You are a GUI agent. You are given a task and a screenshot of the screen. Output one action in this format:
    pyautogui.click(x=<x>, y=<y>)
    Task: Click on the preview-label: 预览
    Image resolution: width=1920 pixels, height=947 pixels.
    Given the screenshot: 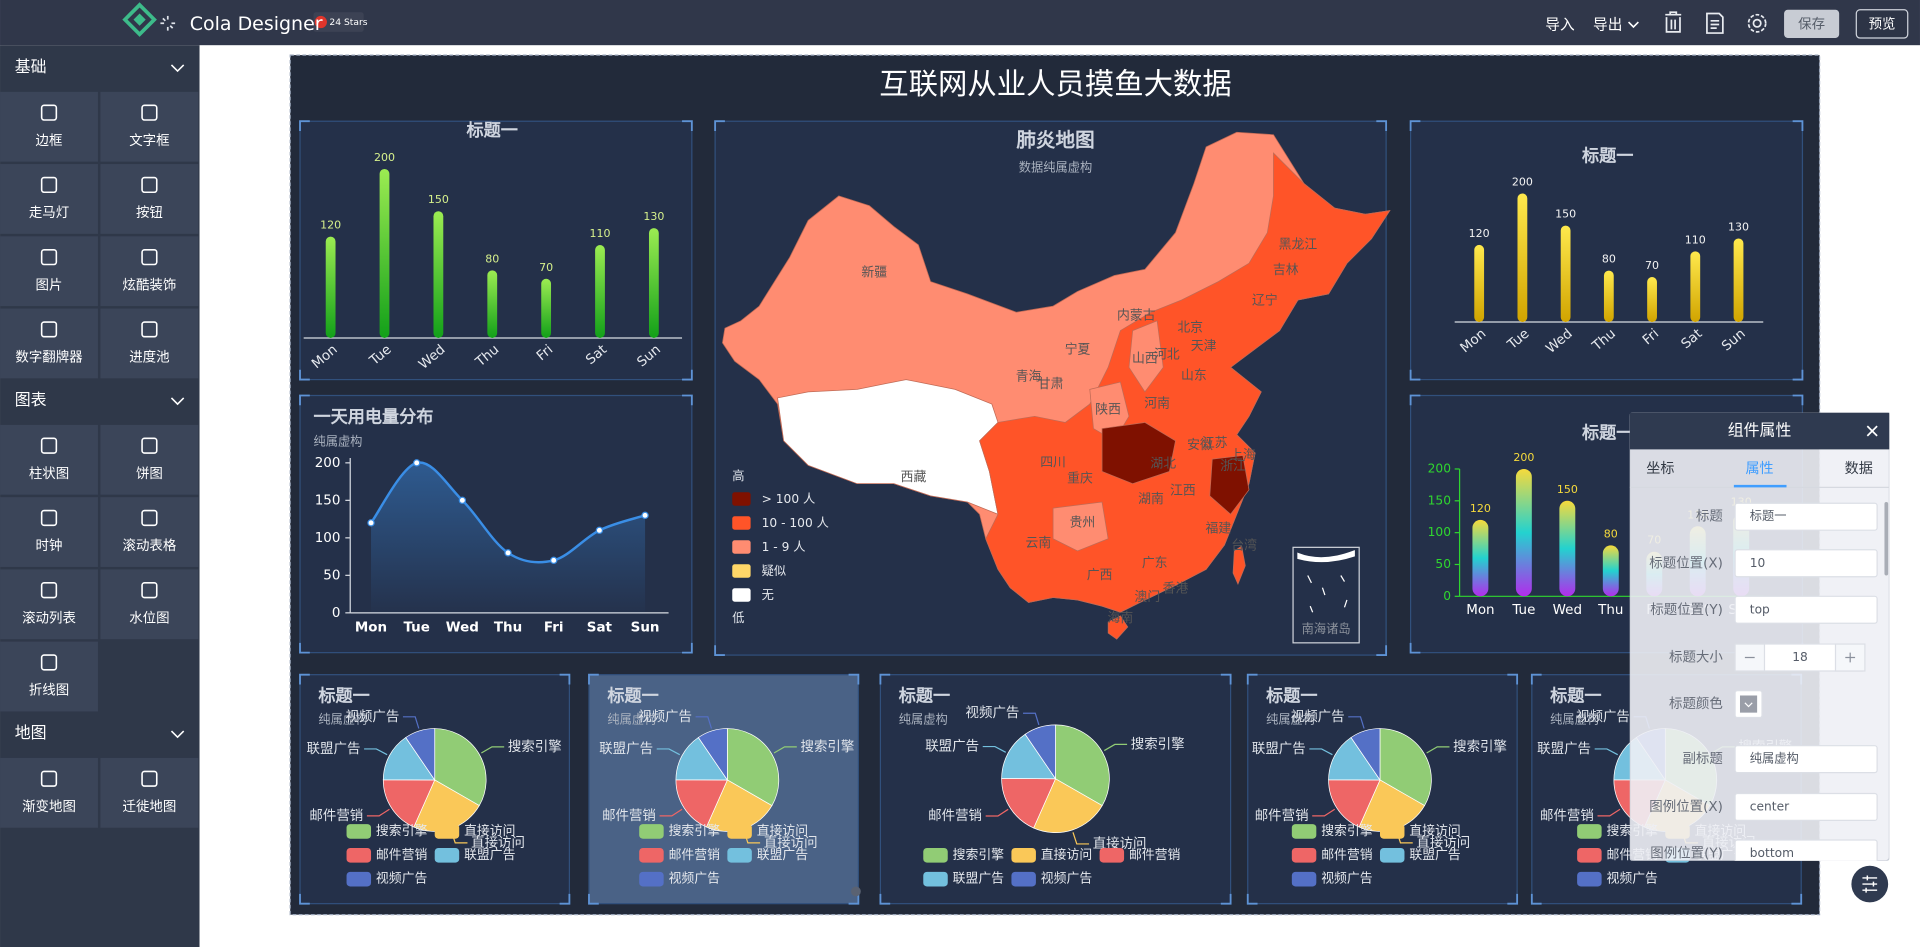 What is the action you would take?
    pyautogui.click(x=1882, y=24)
    